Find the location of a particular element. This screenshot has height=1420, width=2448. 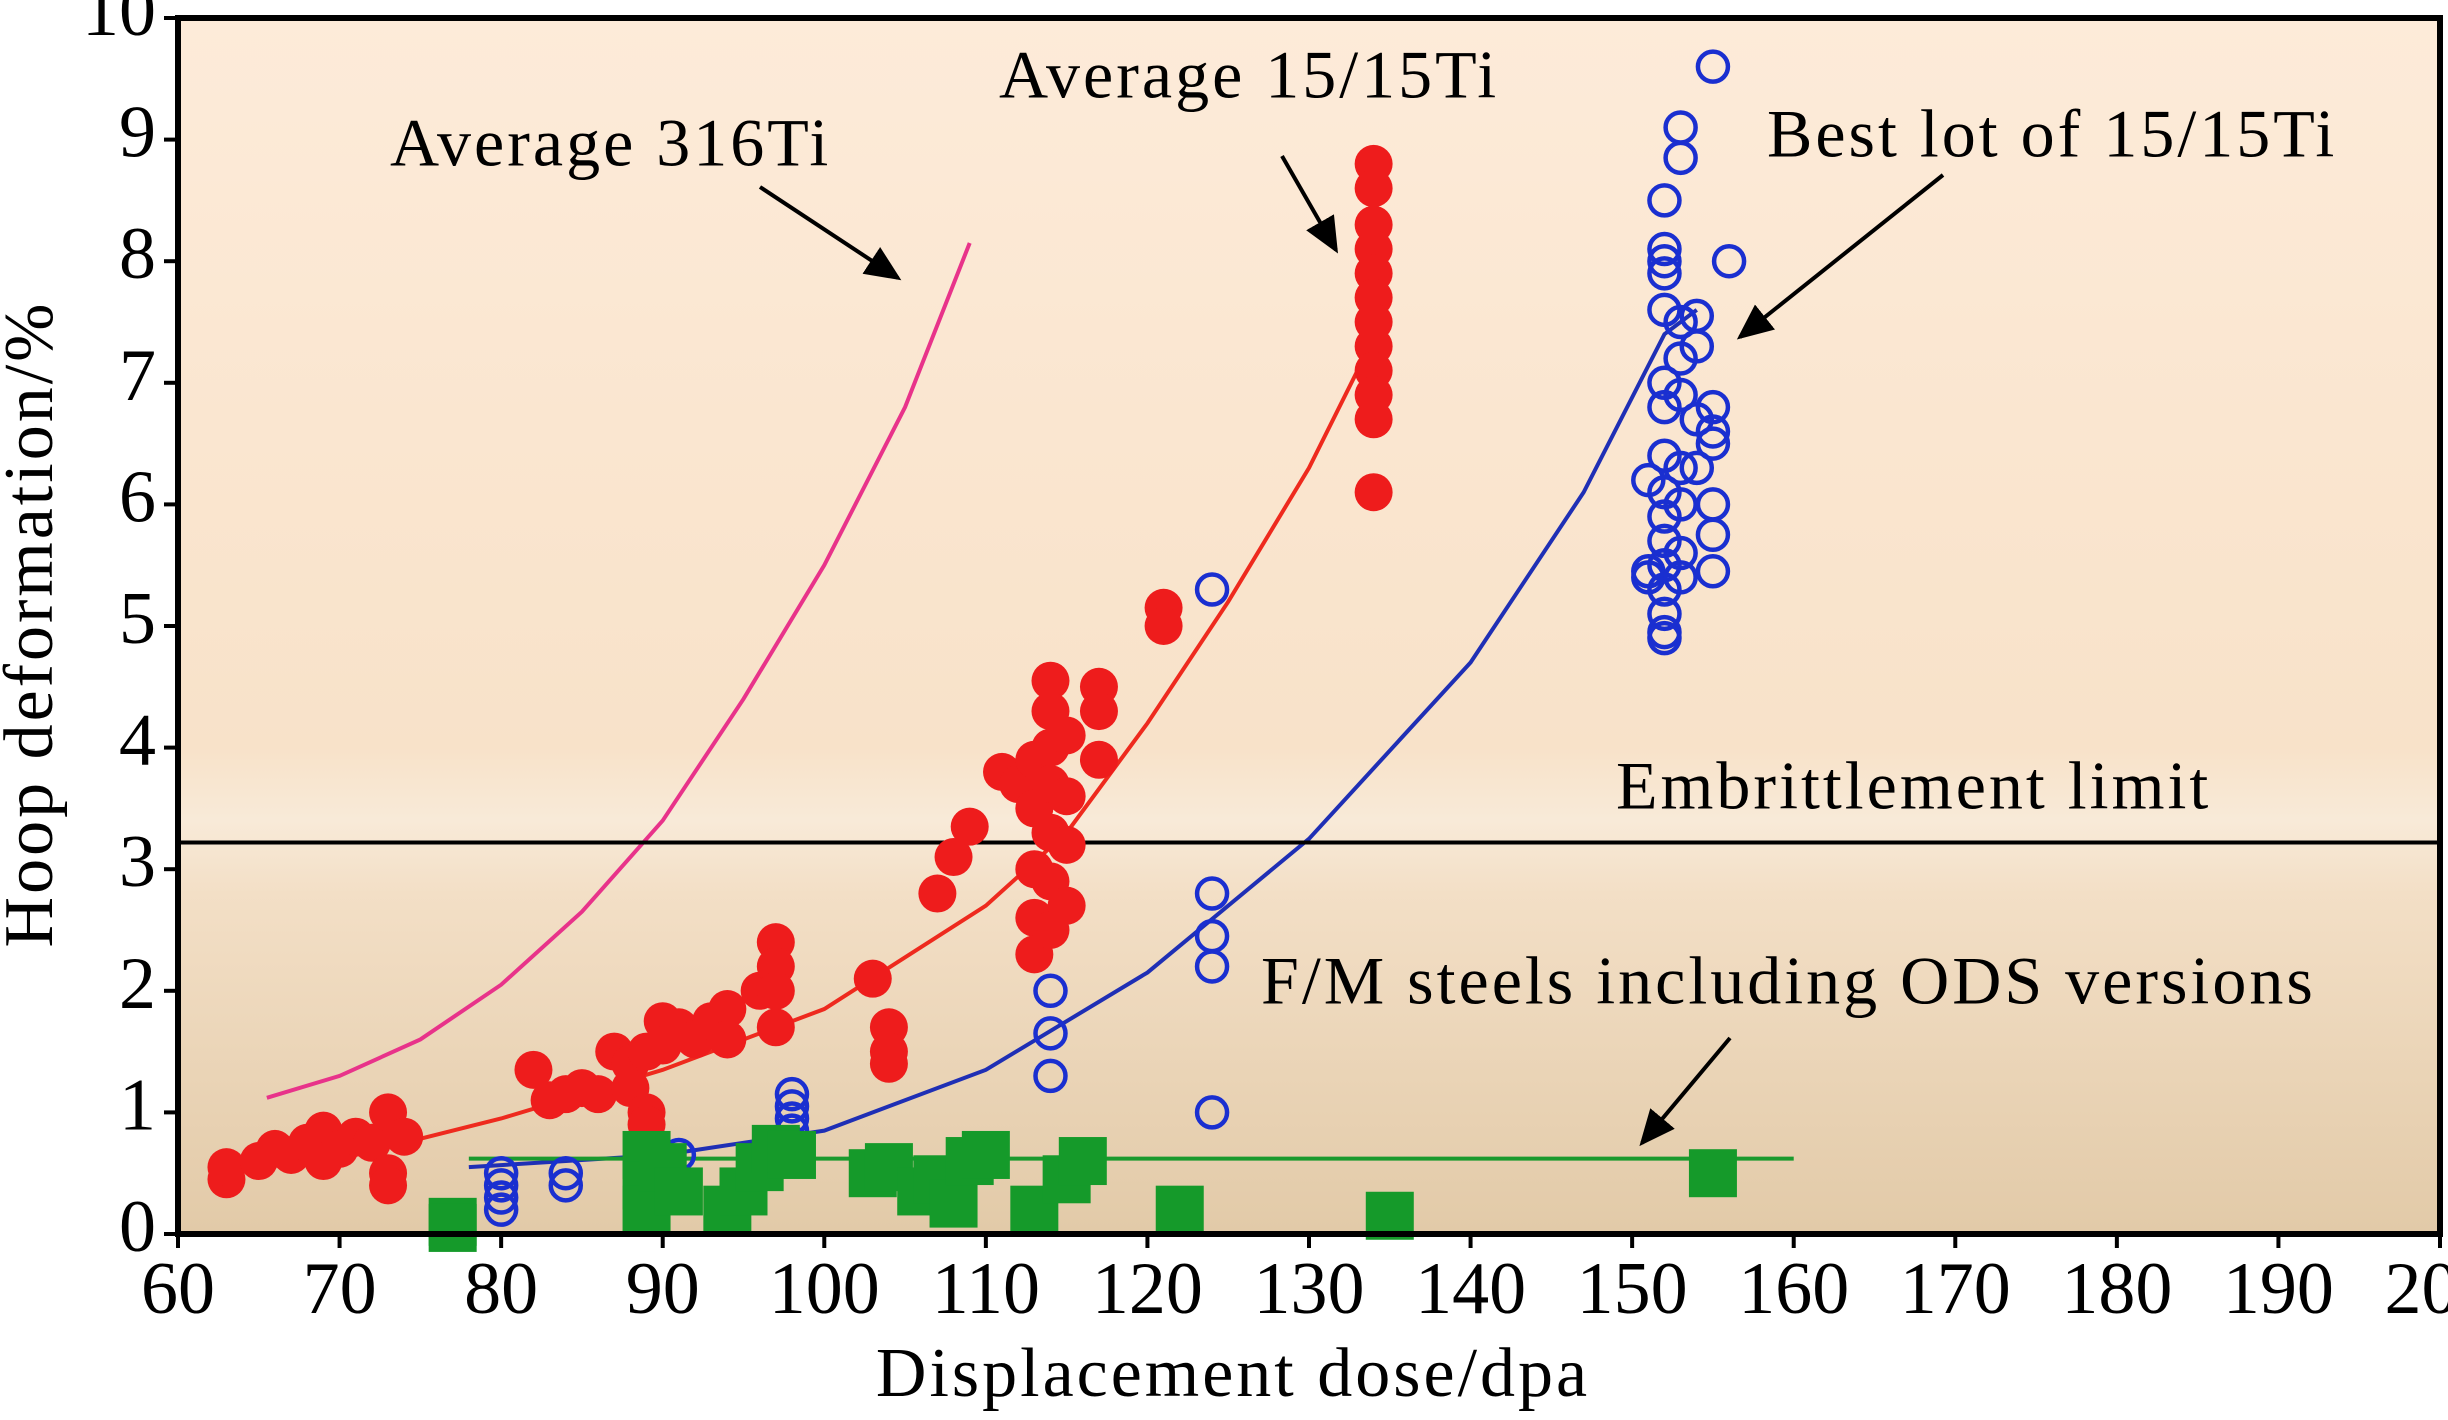

x-tick-label: 90 is located at coordinates (663, 1289).